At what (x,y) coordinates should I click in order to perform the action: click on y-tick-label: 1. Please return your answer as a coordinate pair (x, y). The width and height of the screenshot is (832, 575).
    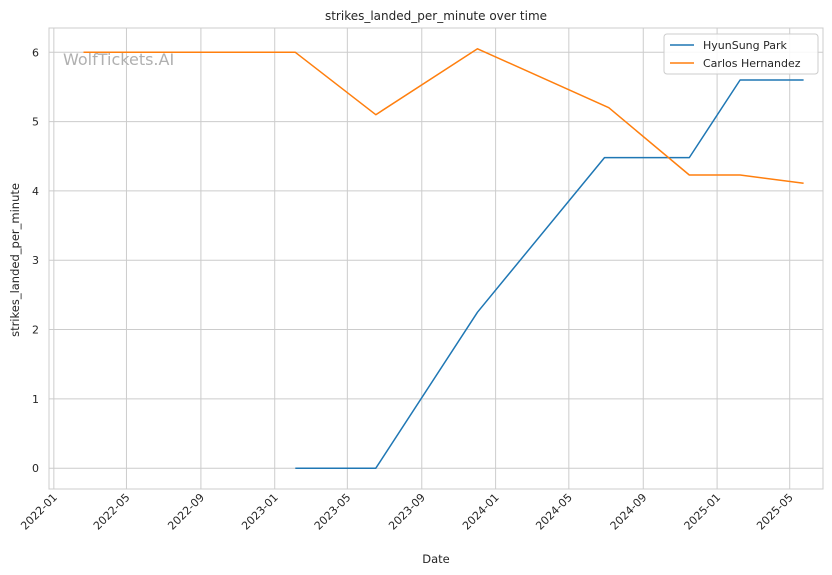
    Looking at the image, I should click on (35, 399).